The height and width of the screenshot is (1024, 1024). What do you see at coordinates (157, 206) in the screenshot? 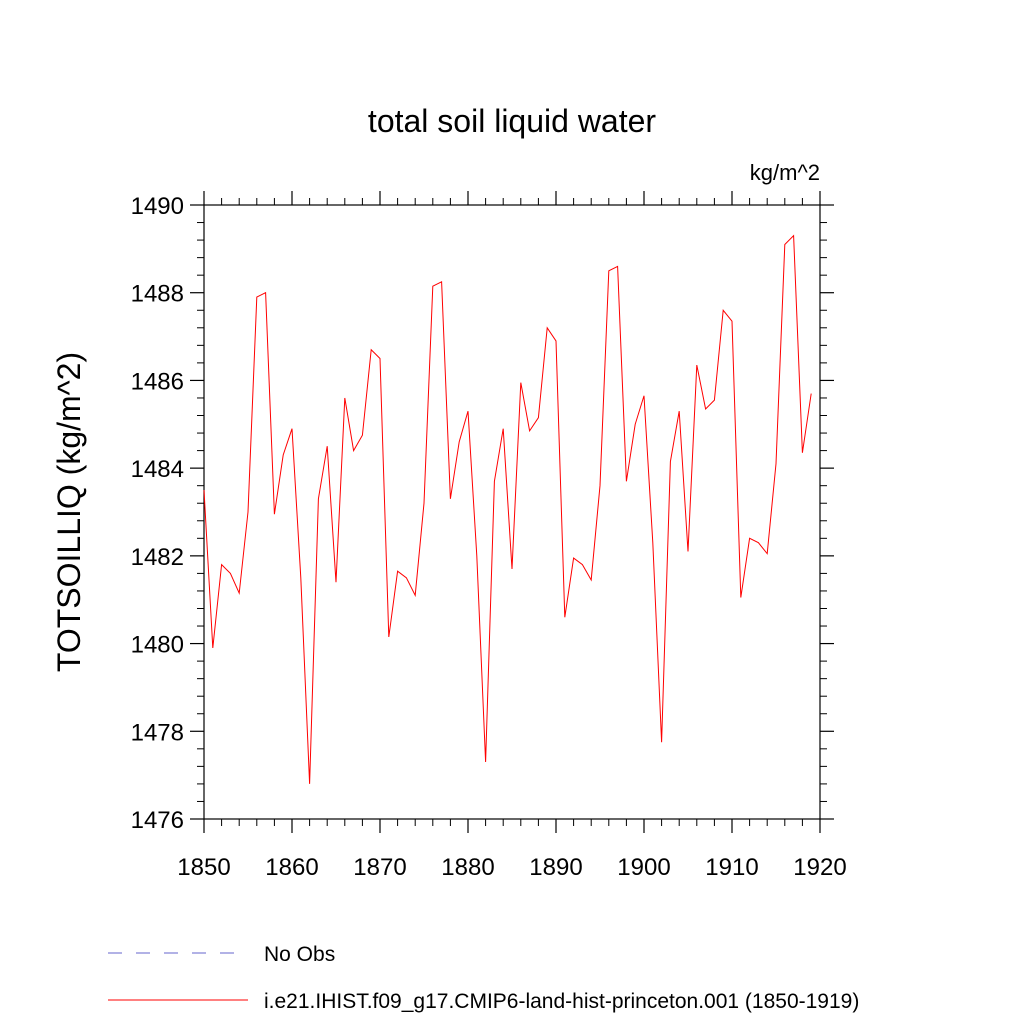
I see `y-tick-label: 1490` at bounding box center [157, 206].